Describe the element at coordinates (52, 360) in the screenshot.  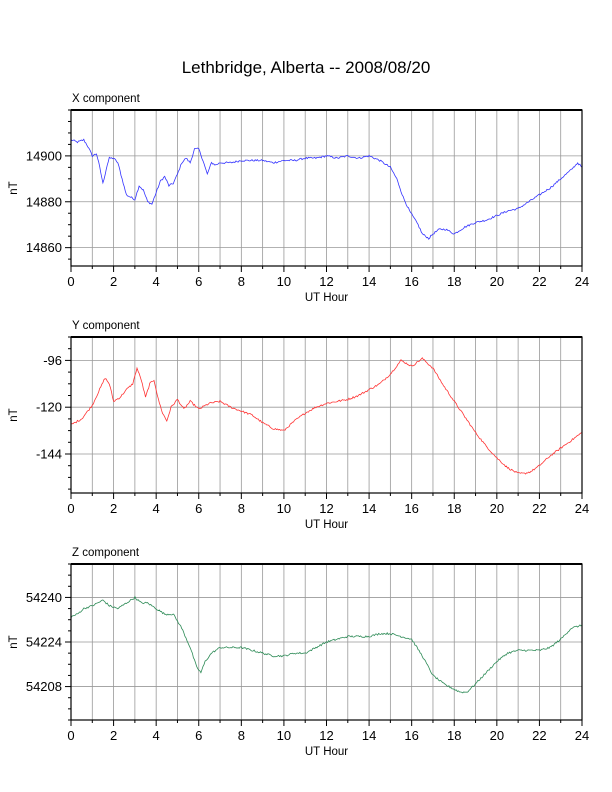
I see `y-tick-label: -96` at that location.